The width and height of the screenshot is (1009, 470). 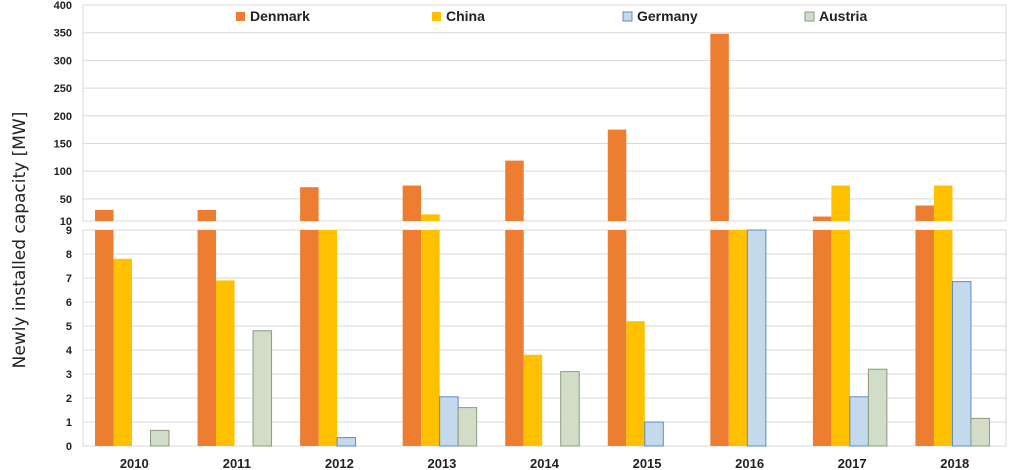 I want to click on x-tick-label: 2011, so click(x=237, y=463).